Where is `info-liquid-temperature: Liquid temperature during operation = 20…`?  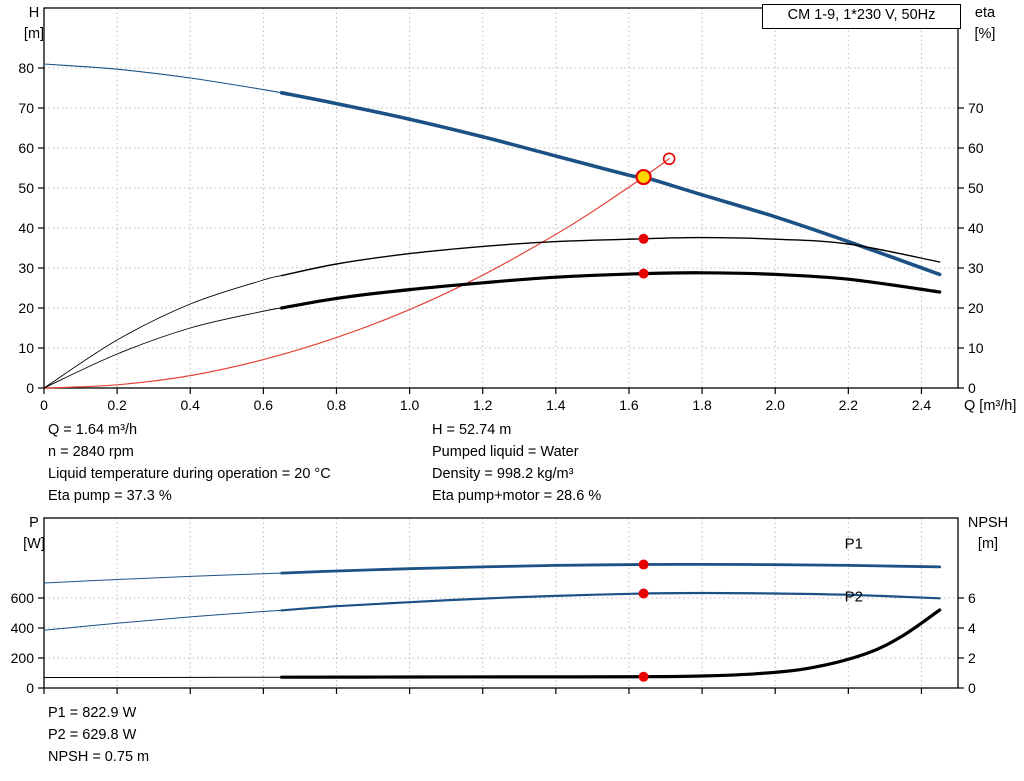
info-liquid-temperature: Liquid temperature during operation = 20… is located at coordinates (189, 474).